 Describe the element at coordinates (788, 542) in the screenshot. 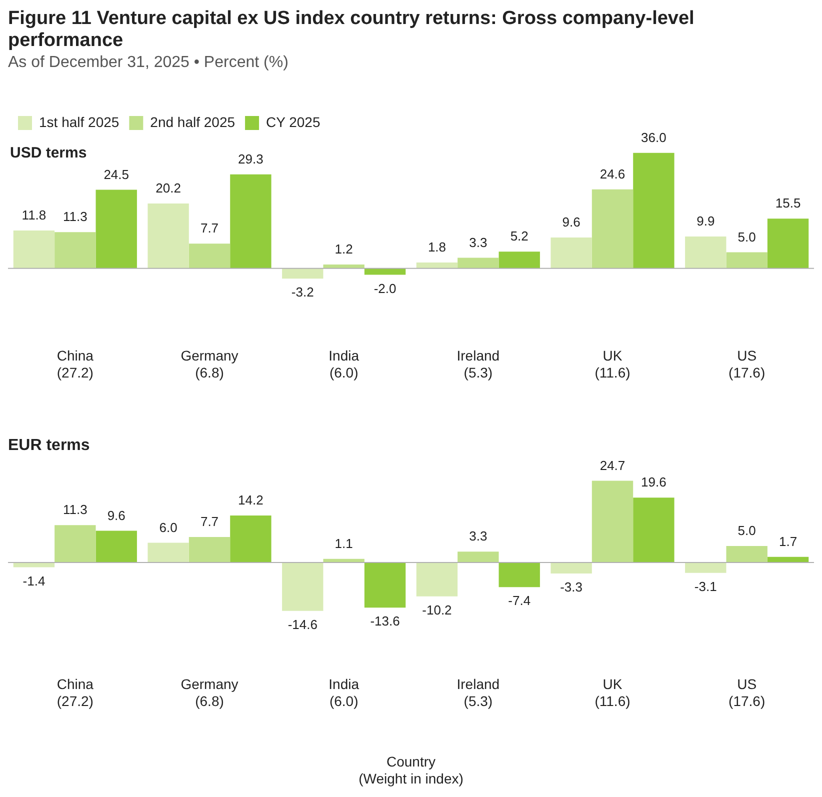

I see `data-label: 1.7` at that location.